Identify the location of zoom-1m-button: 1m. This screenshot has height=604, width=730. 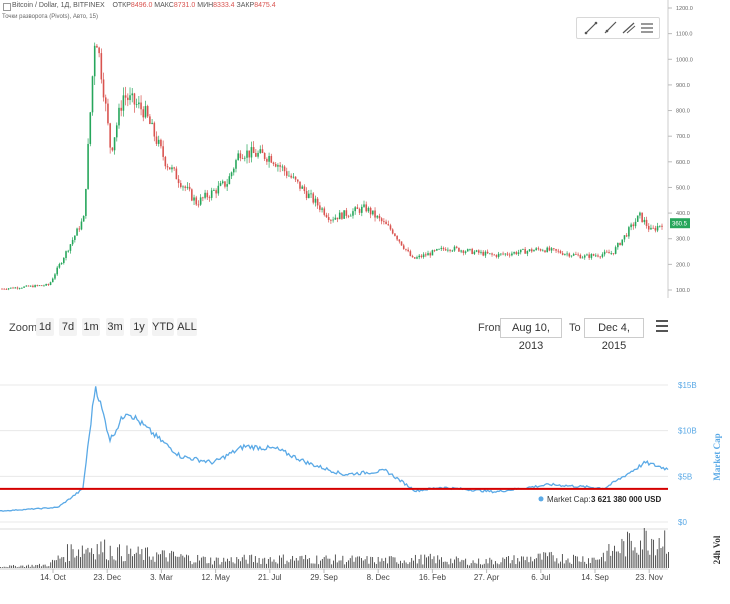
(91, 327).